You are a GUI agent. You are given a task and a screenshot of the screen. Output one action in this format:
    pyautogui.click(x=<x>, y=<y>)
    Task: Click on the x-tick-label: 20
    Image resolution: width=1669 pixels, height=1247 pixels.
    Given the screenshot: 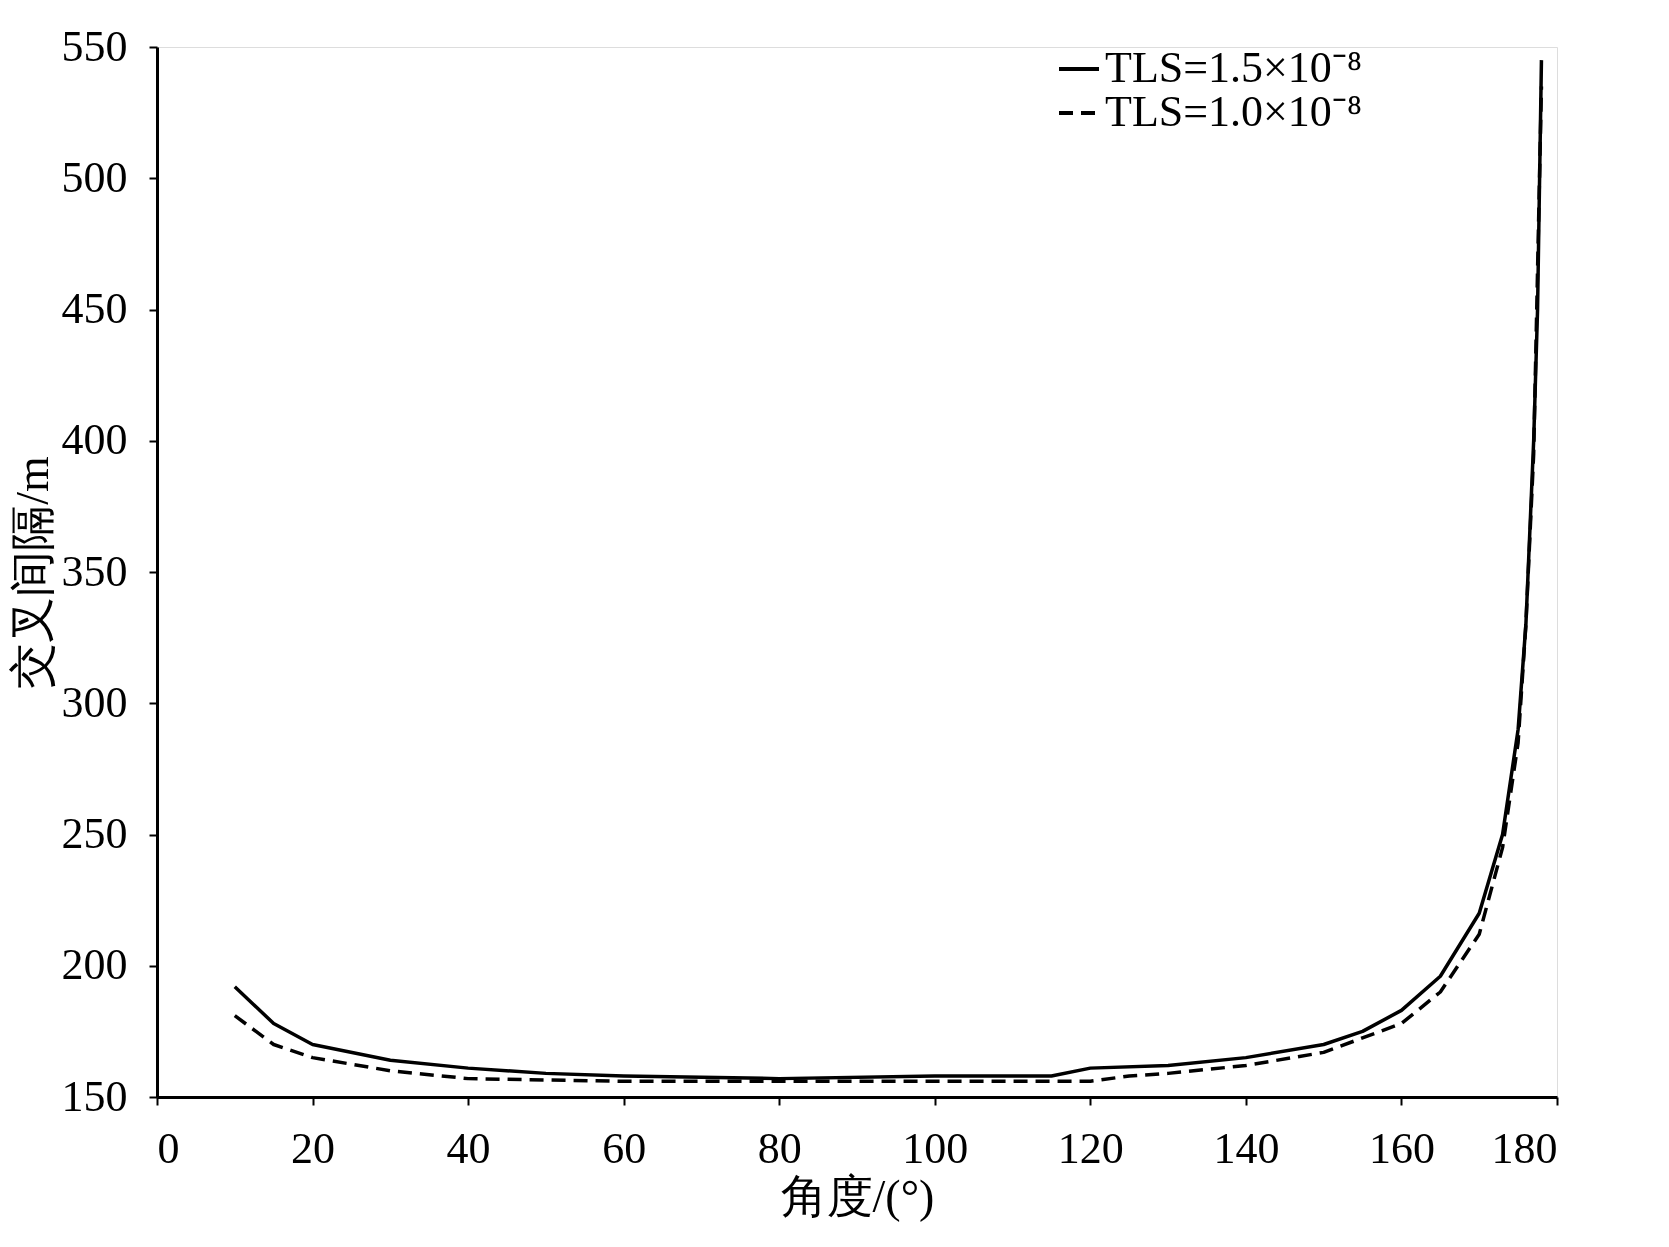 What is the action you would take?
    pyautogui.click(x=313, y=1148)
    